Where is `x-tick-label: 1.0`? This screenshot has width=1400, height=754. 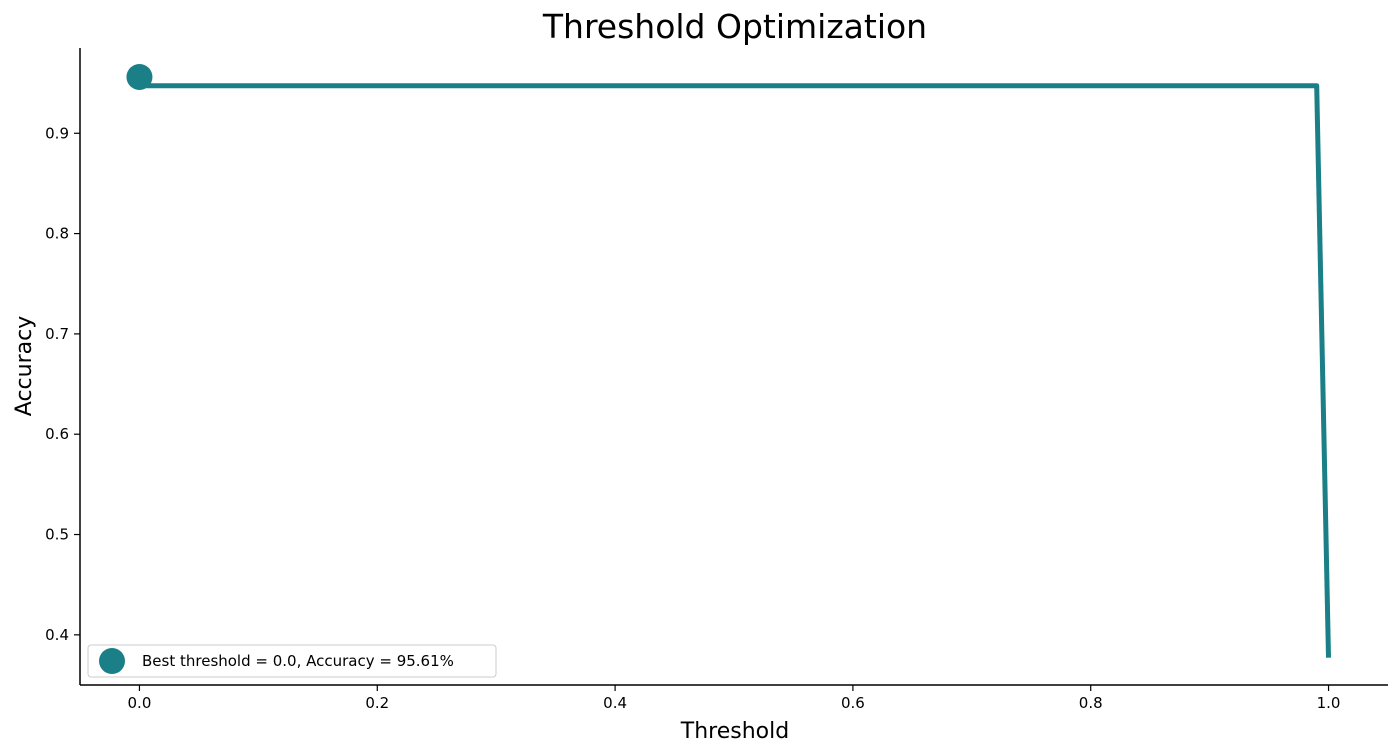
x-tick-label: 1.0 is located at coordinates (1329, 703).